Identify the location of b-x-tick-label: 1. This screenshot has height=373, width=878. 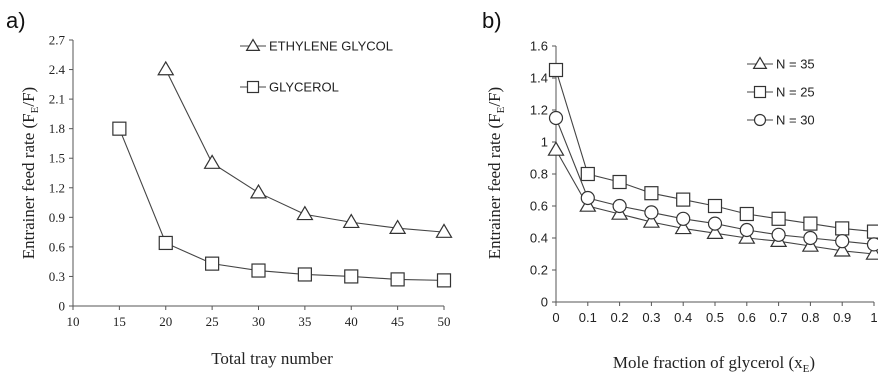
(873, 317).